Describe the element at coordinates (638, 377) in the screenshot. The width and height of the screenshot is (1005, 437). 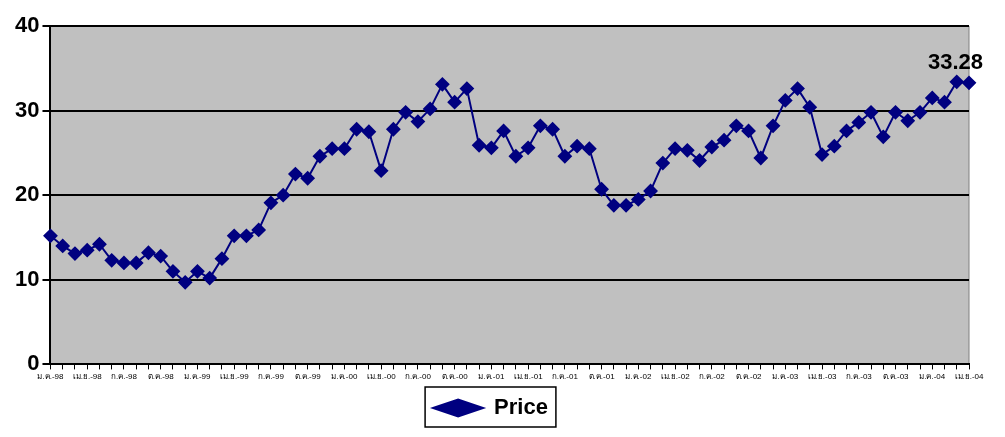
I see `x-tick-label: ม.ค.-02` at that location.